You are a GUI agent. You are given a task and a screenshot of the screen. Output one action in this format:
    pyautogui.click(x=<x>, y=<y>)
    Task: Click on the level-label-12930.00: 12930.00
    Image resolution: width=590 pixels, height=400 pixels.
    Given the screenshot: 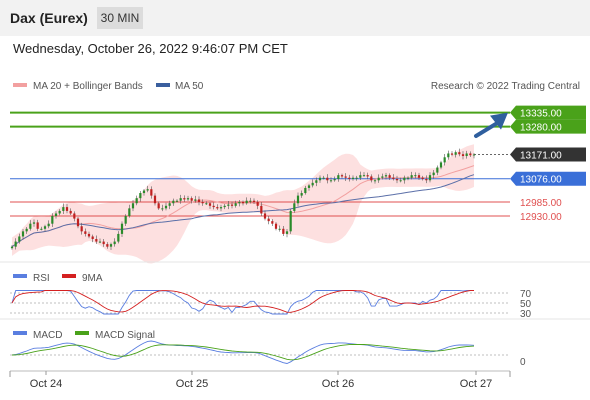 What is the action you would take?
    pyautogui.click(x=541, y=217)
    